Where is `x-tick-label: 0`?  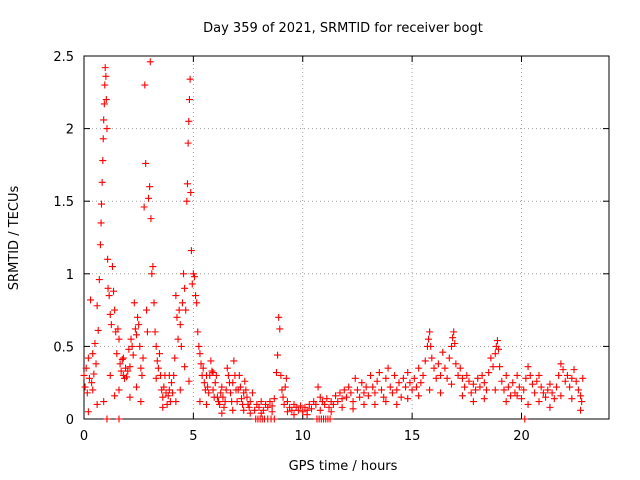 x-tick-label: 0 is located at coordinates (84, 436).